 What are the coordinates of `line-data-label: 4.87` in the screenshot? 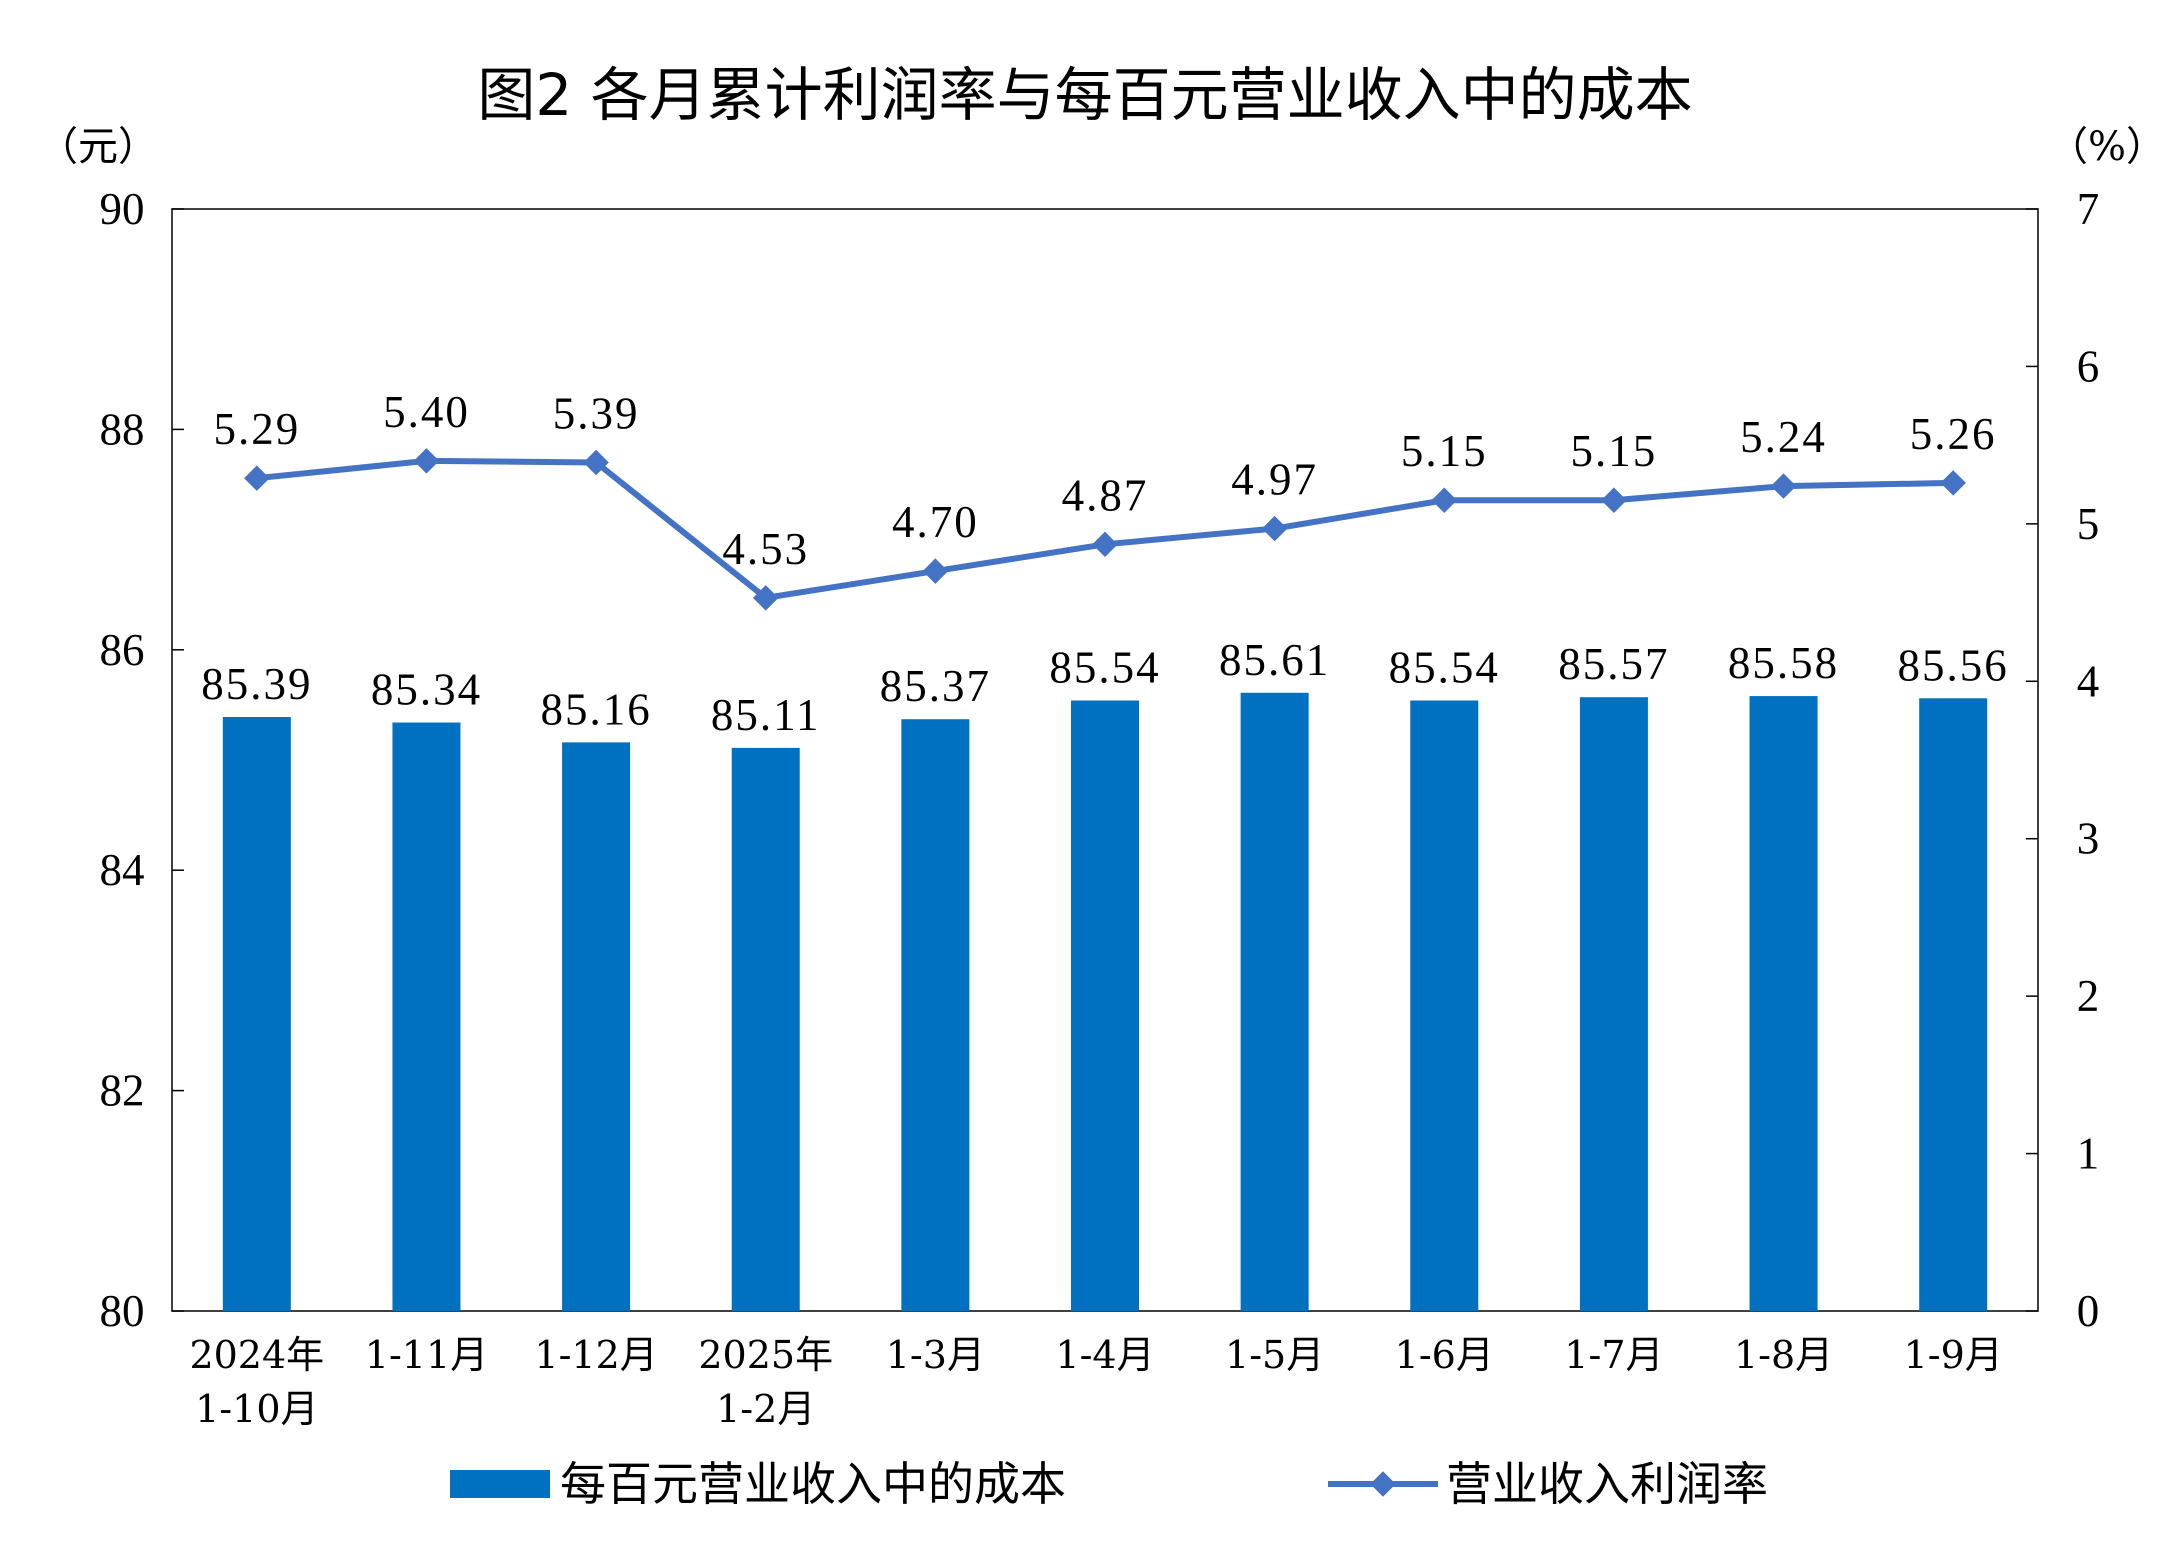 It's located at (1105, 495).